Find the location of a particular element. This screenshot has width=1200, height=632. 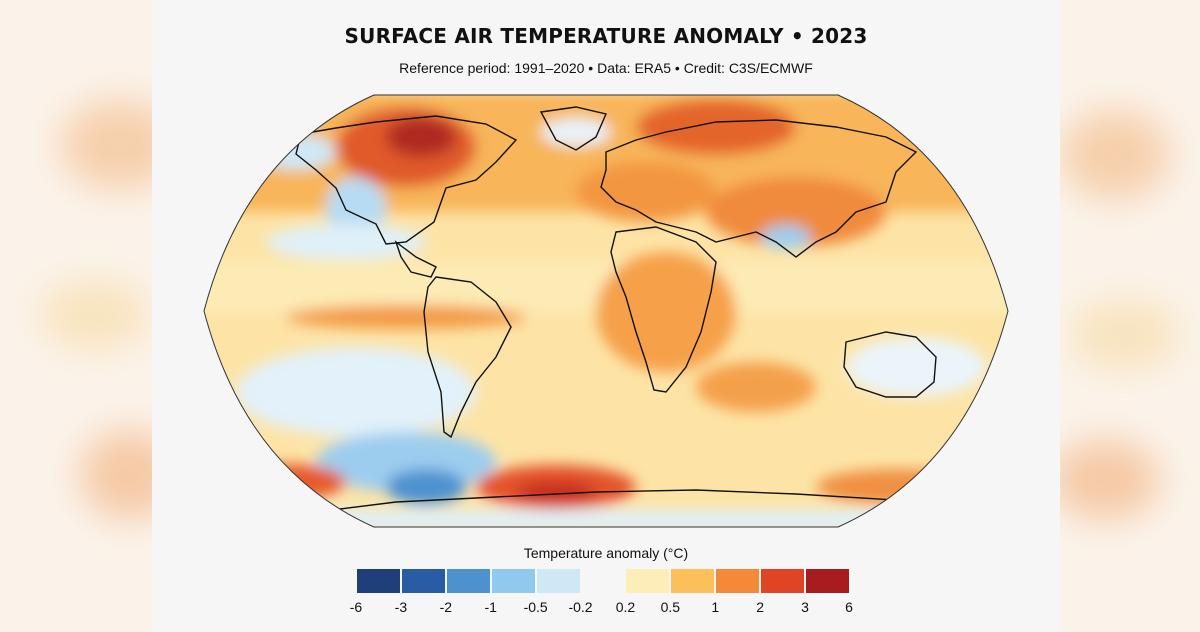

eurasia-outline is located at coordinates (759, 188).